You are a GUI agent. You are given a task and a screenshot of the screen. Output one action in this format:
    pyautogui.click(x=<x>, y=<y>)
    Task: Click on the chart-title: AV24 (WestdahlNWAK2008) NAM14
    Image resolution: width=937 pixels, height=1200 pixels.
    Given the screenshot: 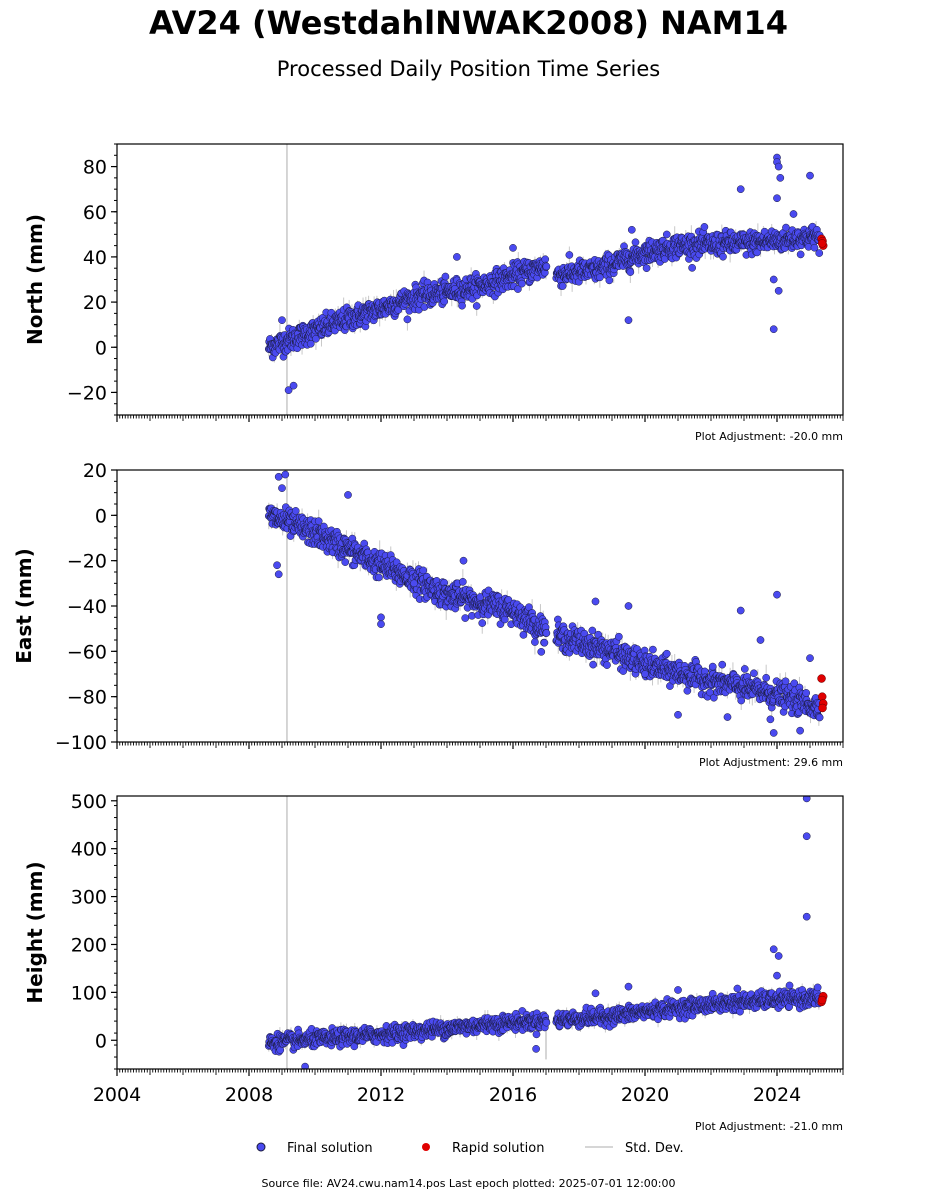 What is the action you would take?
    pyautogui.click(x=468, y=23)
    